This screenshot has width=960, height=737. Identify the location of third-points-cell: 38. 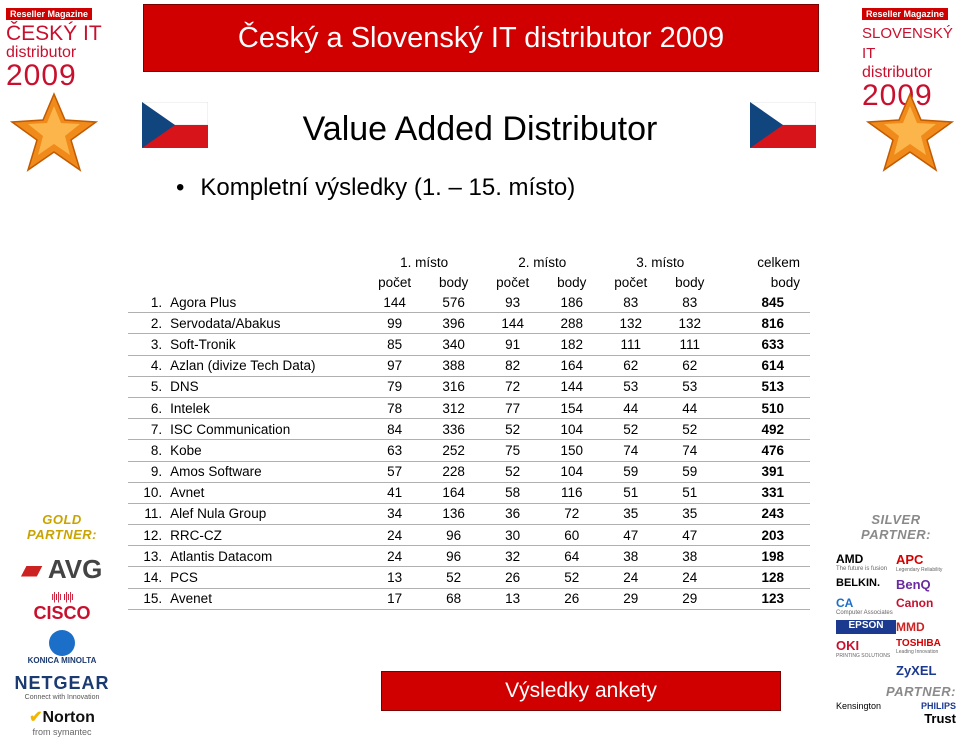
(690, 556).